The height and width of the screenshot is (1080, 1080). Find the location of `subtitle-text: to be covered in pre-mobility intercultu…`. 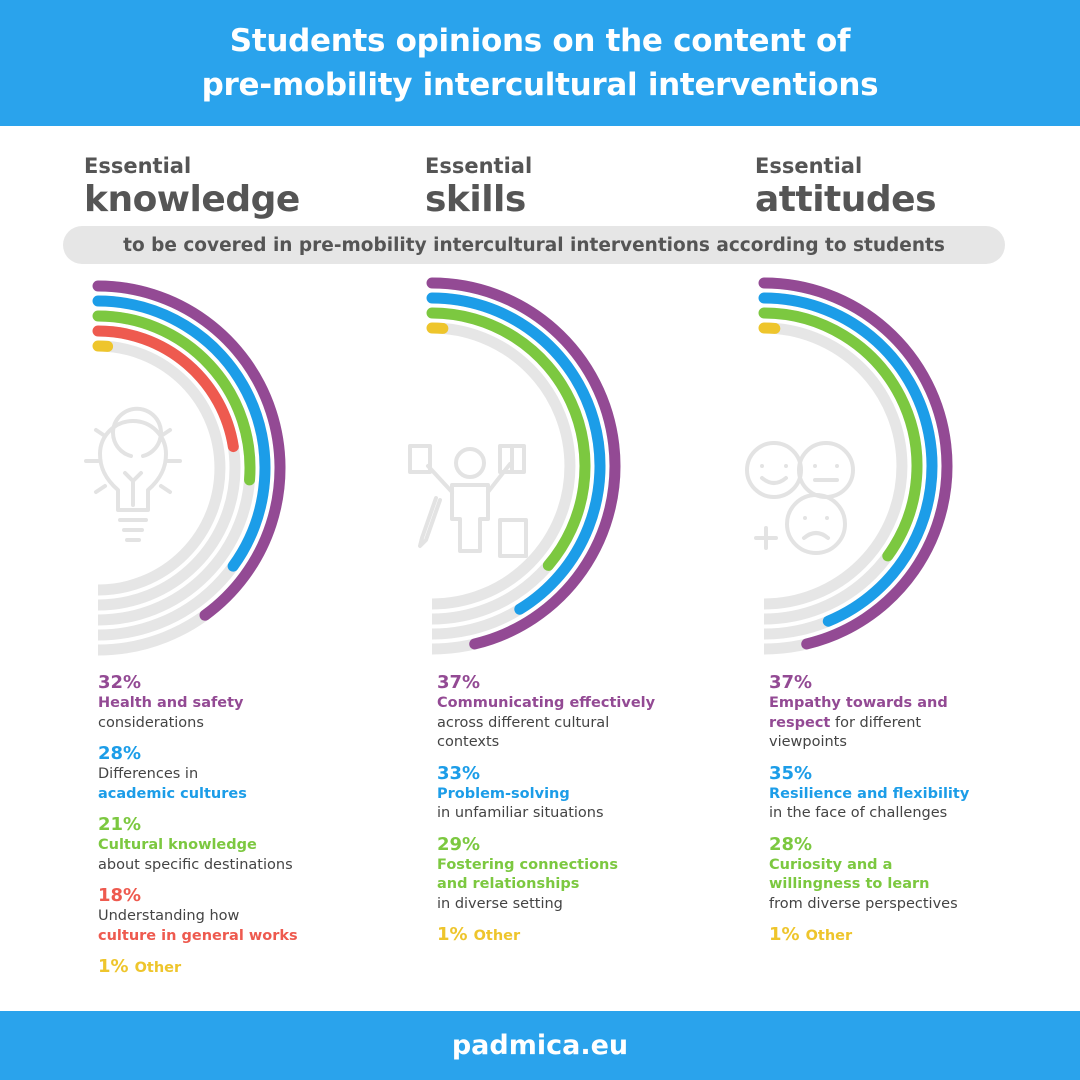

subtitle-text: to be covered in pre-mobility intercultu… is located at coordinates (534, 245).